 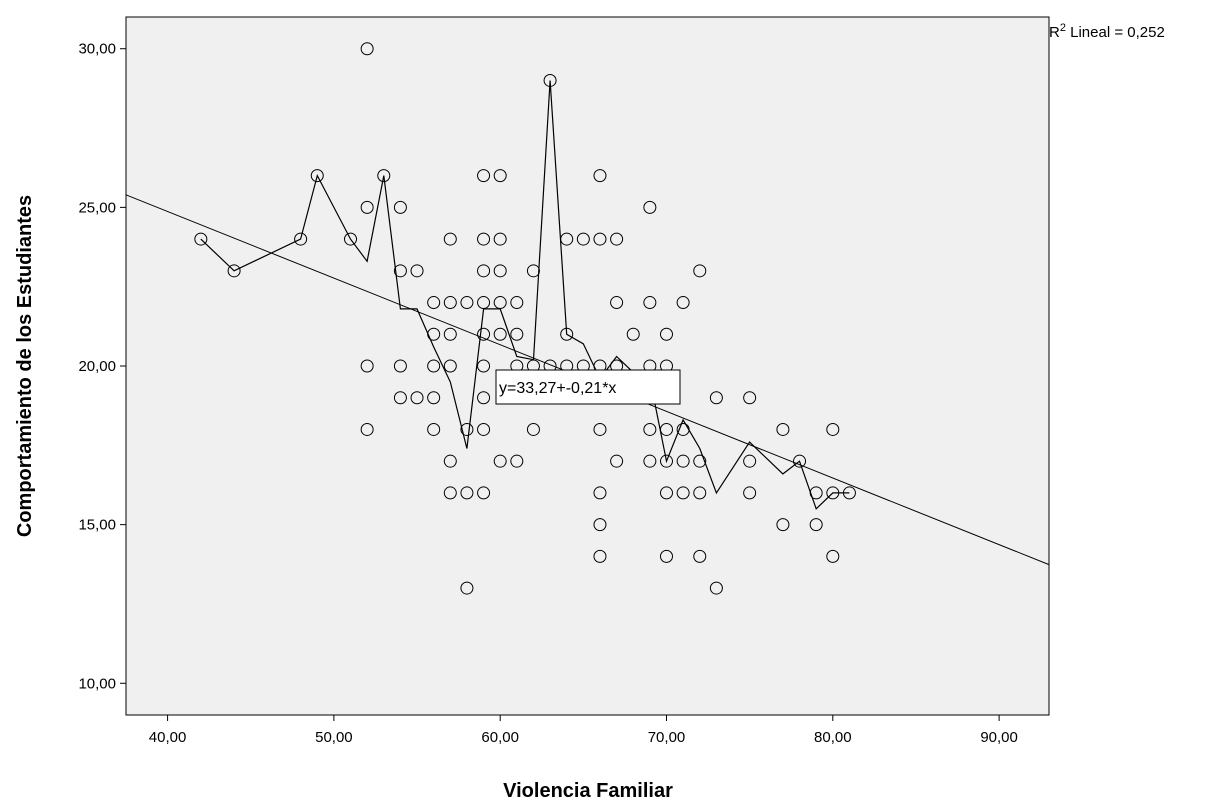 What do you see at coordinates (1115, 32) in the screenshot?
I see `r2-value: Lineal = 0,252` at bounding box center [1115, 32].